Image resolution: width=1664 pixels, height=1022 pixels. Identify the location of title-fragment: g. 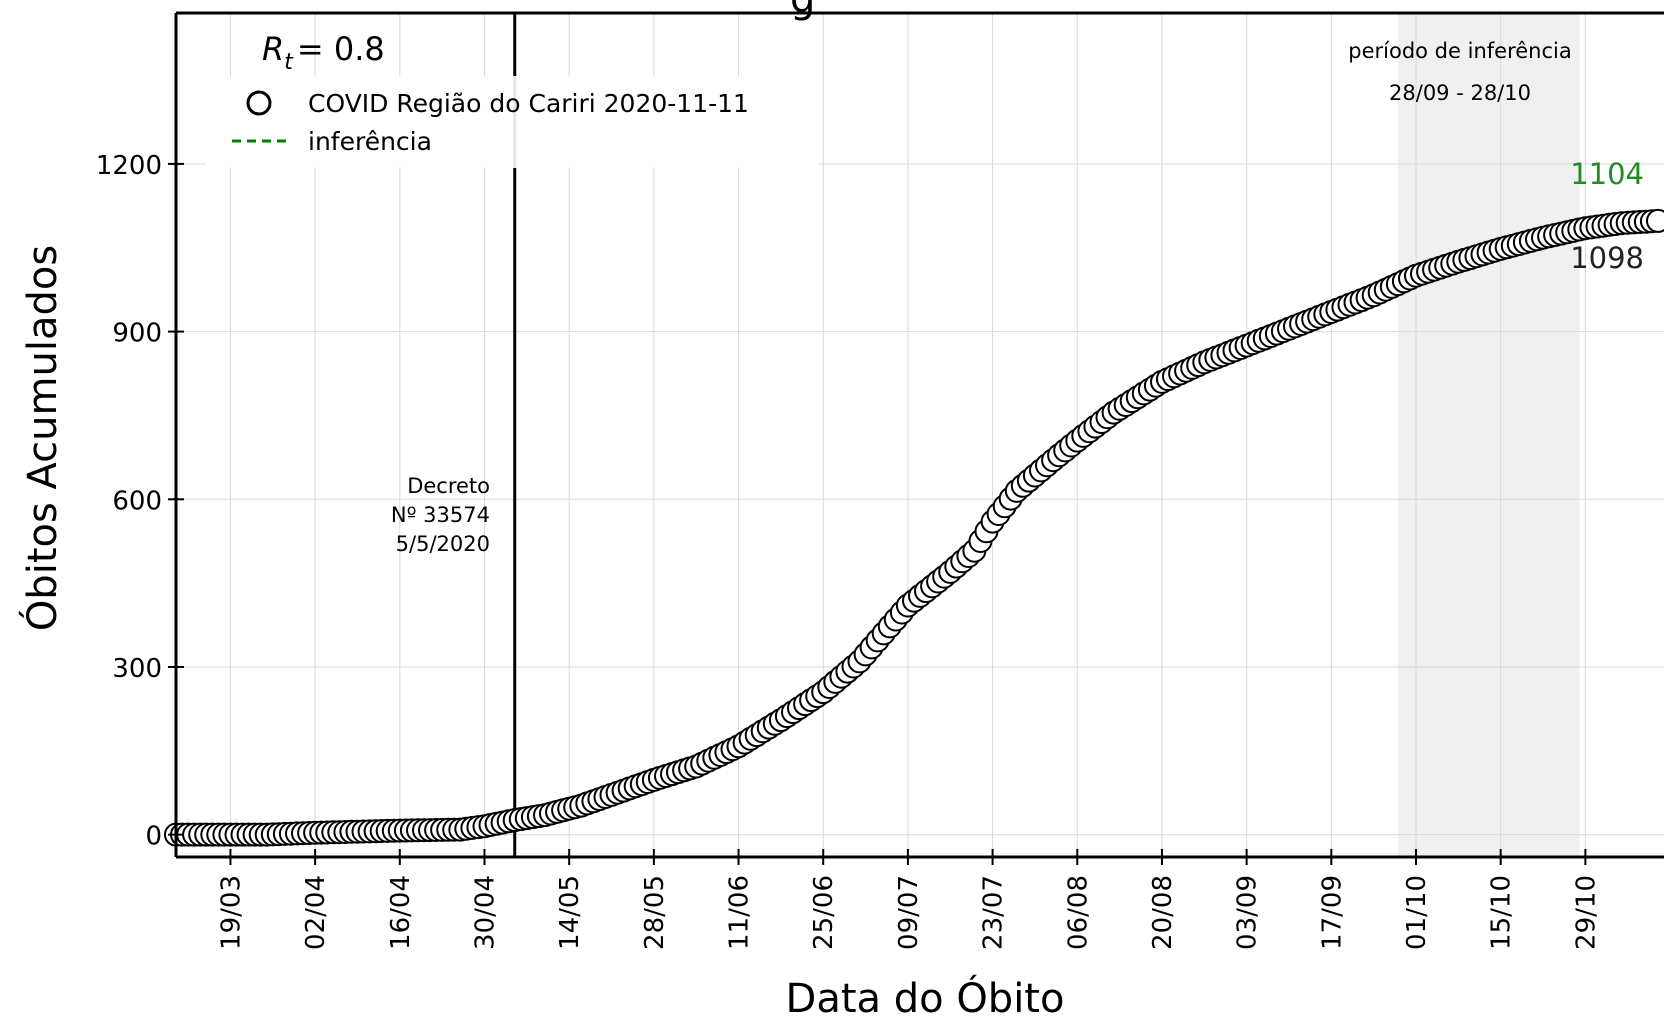
(802, 11).